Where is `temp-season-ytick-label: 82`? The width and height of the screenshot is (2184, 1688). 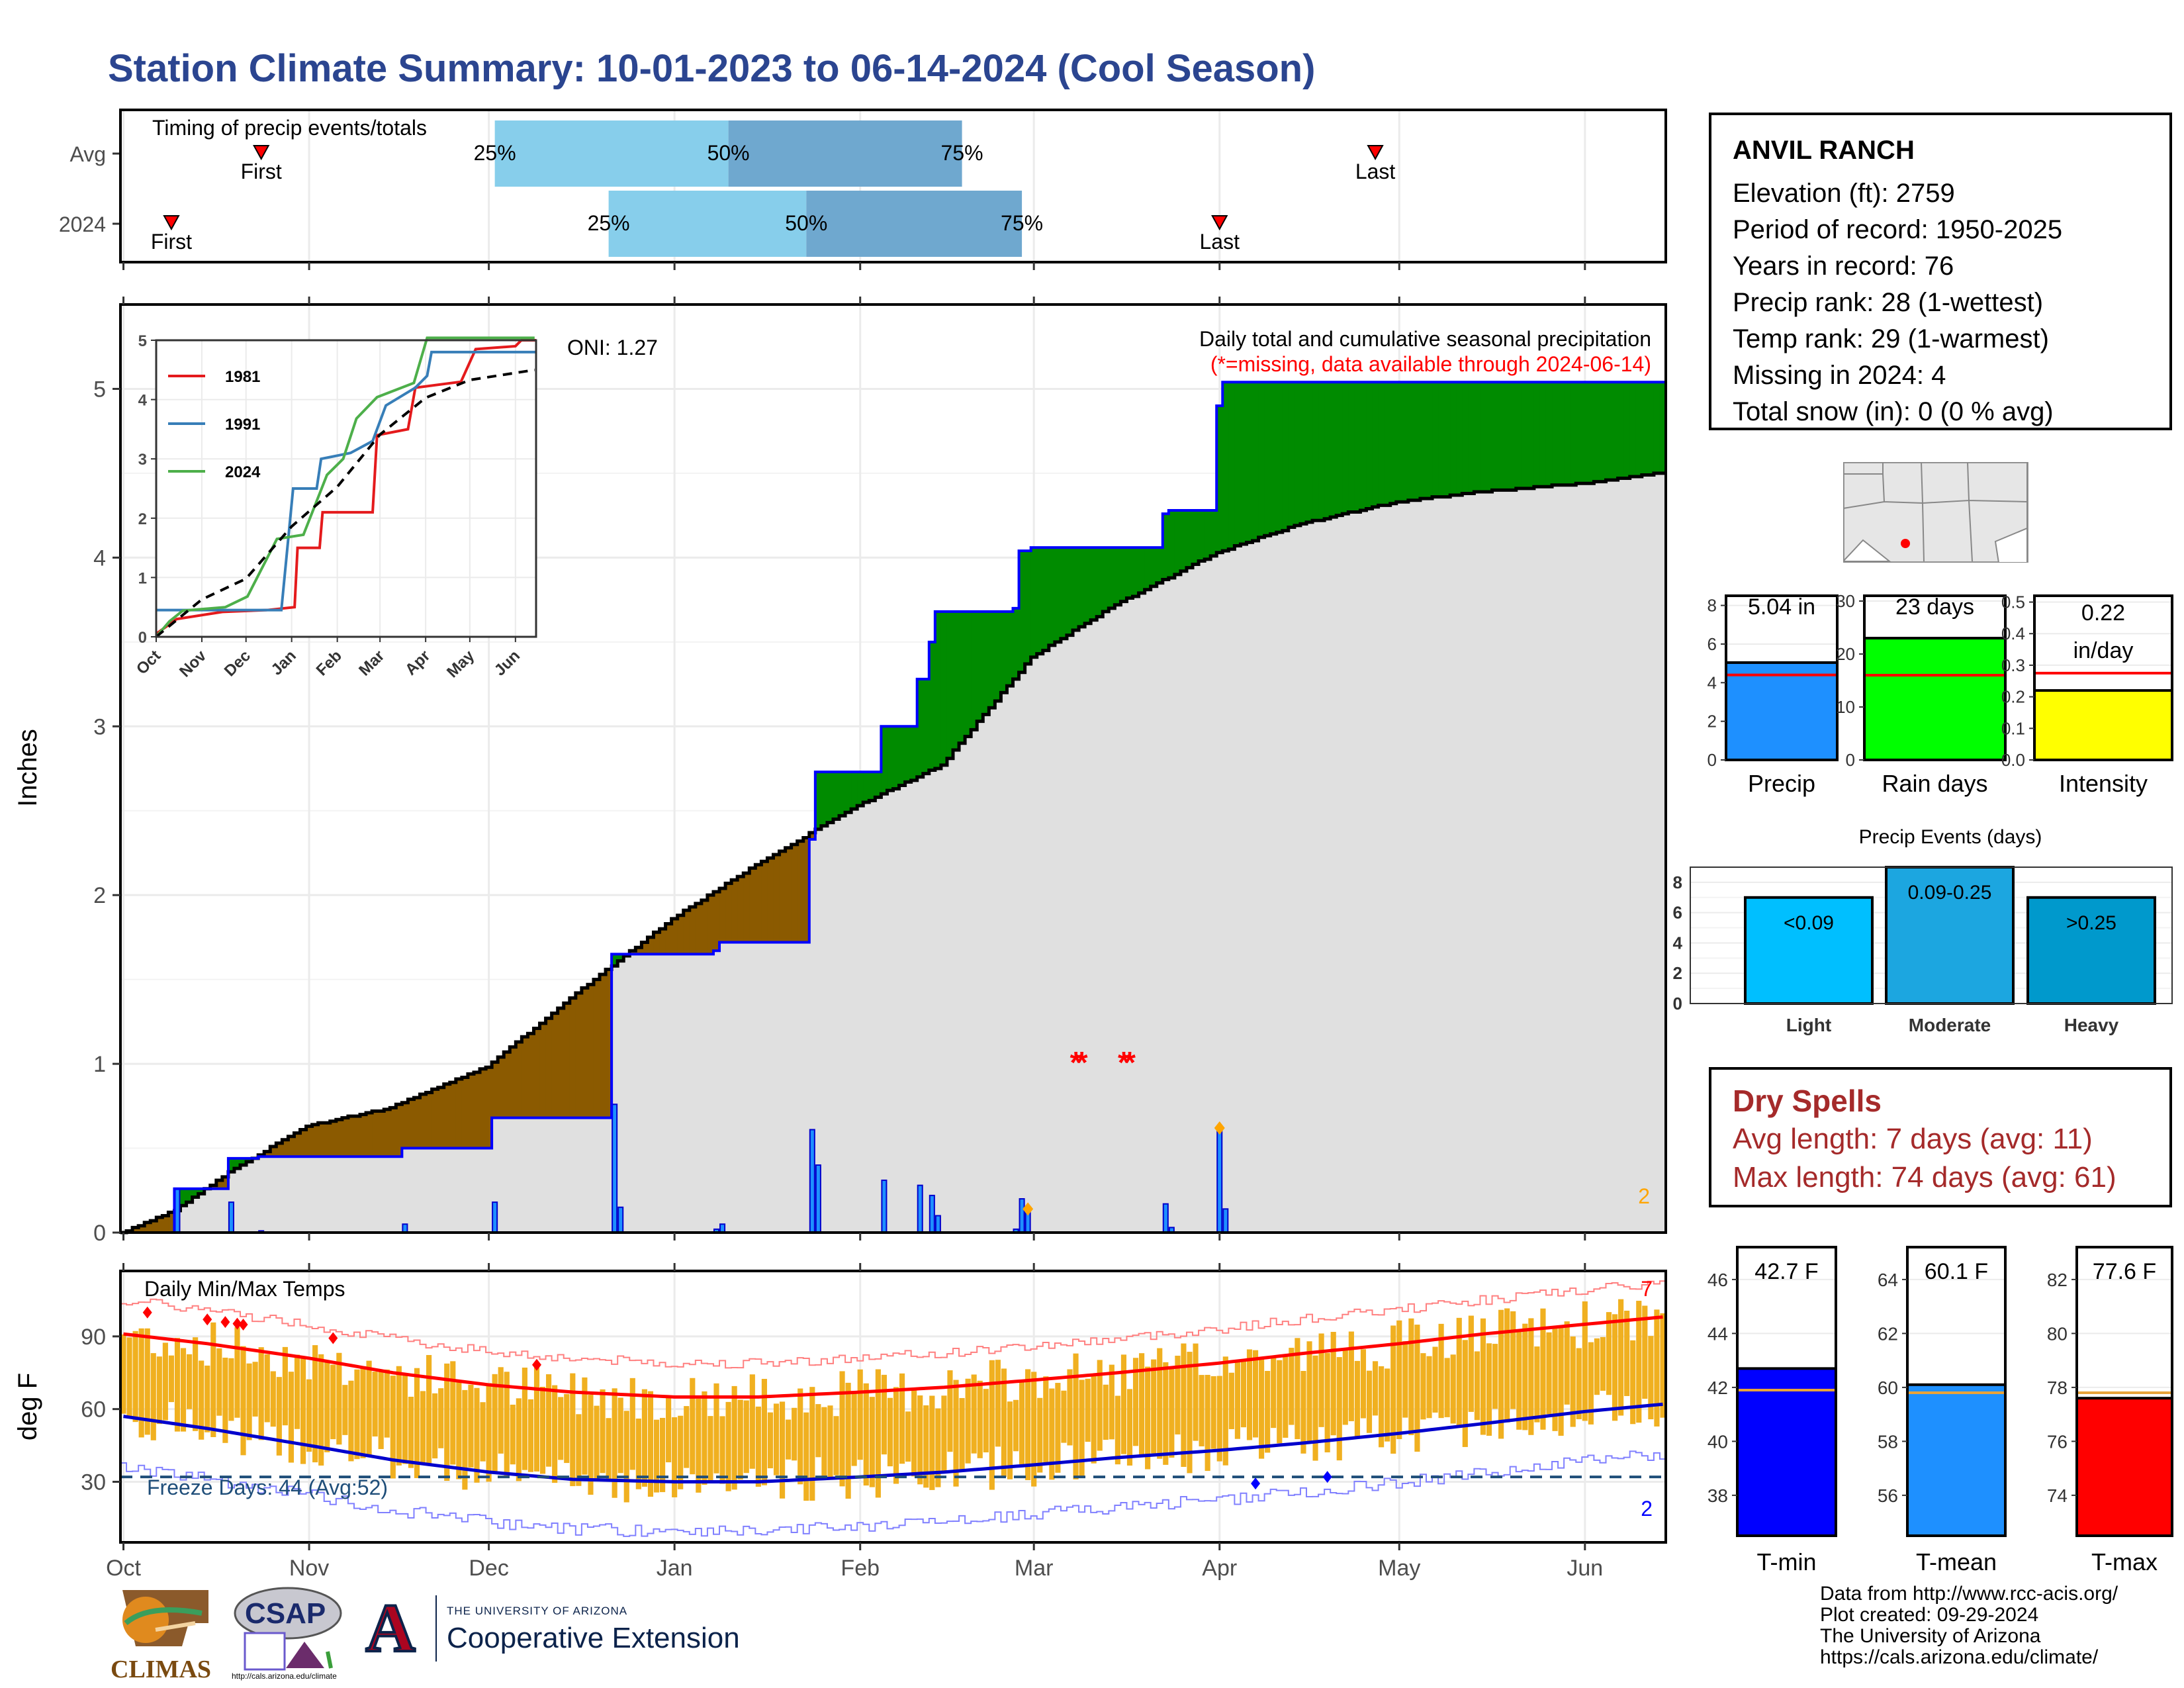 temp-season-ytick-label: 82 is located at coordinates (2057, 1280).